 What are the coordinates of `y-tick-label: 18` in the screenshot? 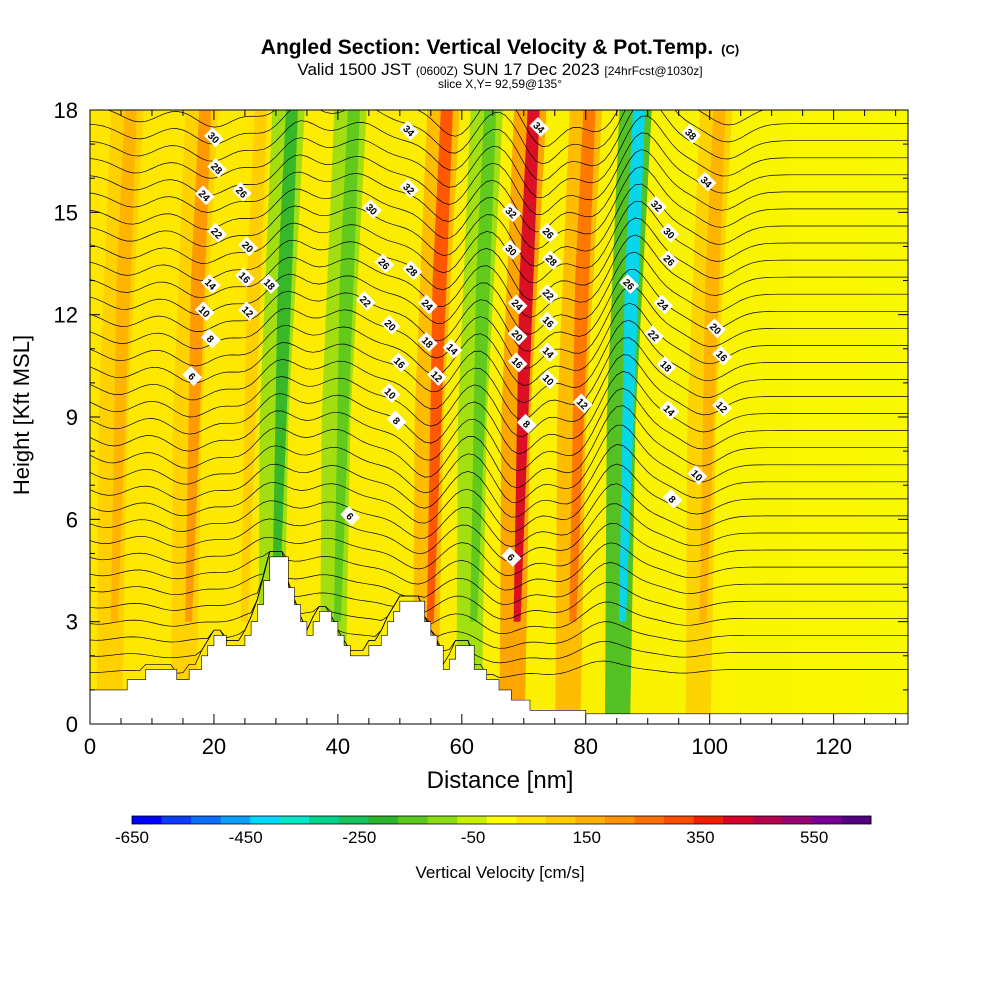 It's located at (66, 110).